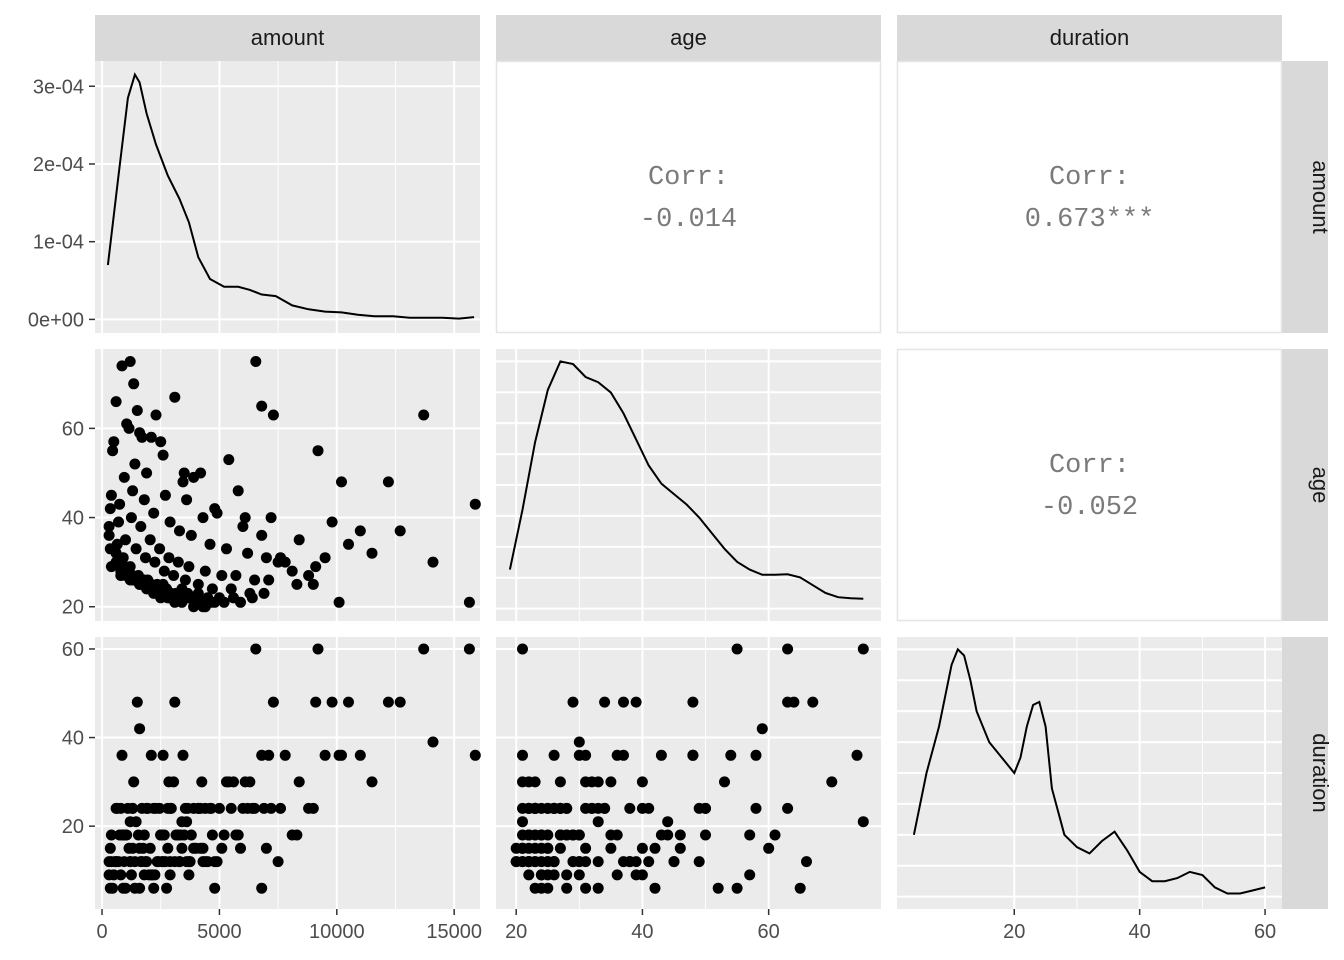  I want to click on y-tick-label: 60, so click(73, 429).